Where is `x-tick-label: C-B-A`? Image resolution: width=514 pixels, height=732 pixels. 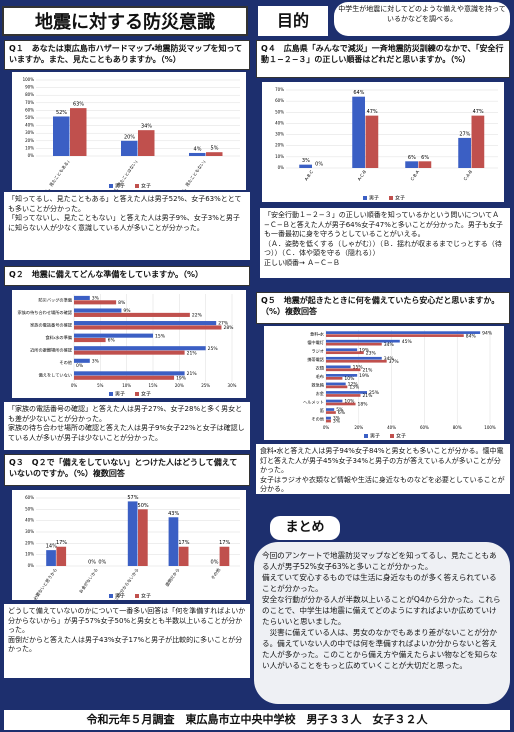 x-tick-label: C-B-A is located at coordinates (414, 175).